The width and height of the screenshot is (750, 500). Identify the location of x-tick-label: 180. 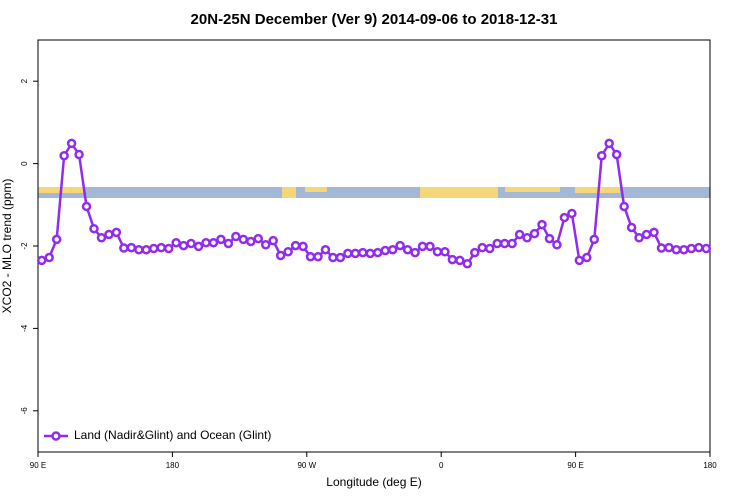
(173, 465).